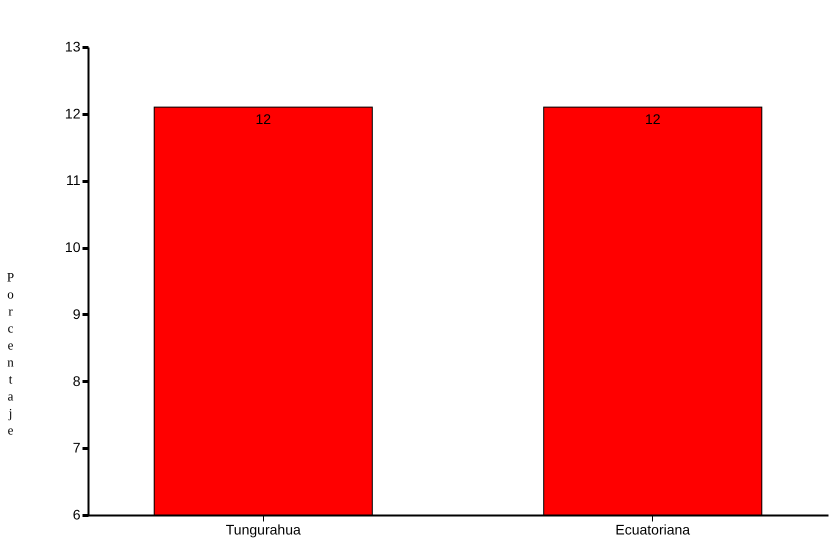 This screenshot has height=550, width=829. I want to click on y-tick-label: 10, so click(72, 247).